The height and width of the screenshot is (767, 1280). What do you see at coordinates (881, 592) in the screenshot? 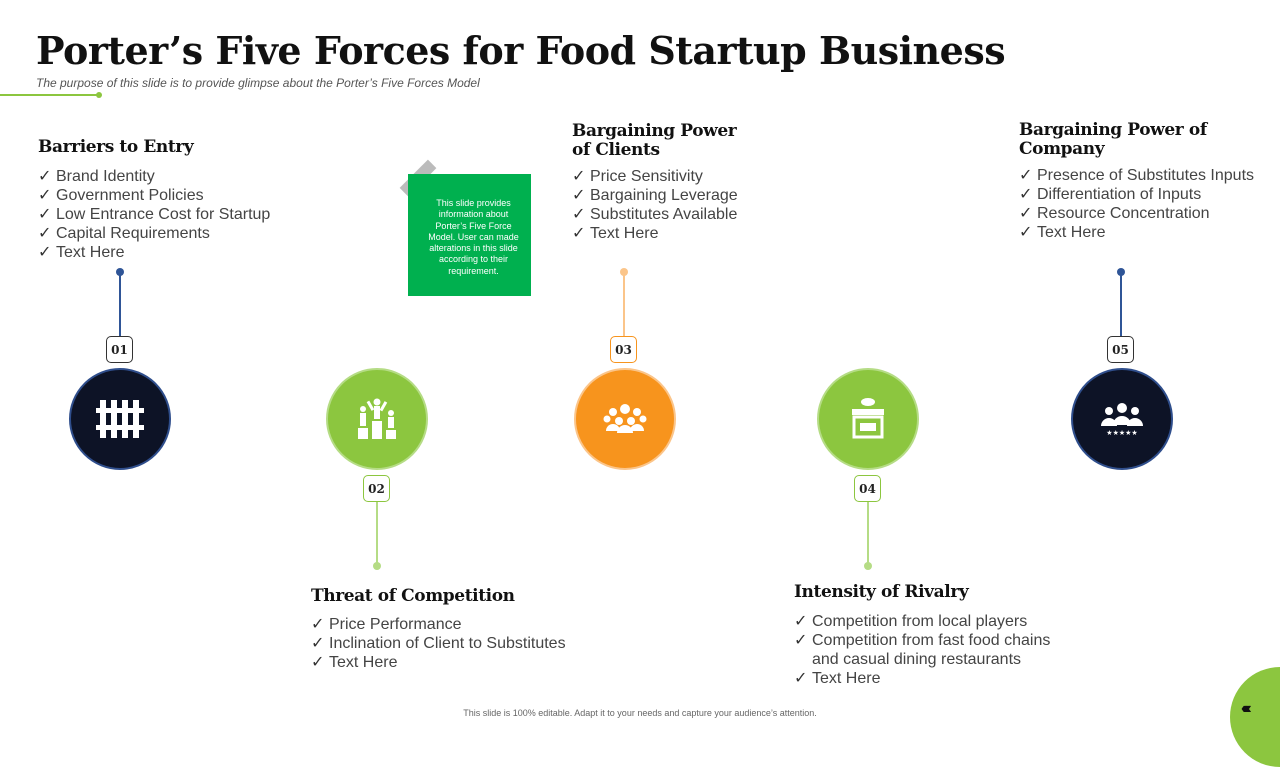
I see `force-04-heading: Intensity of Rivalry` at bounding box center [881, 592].